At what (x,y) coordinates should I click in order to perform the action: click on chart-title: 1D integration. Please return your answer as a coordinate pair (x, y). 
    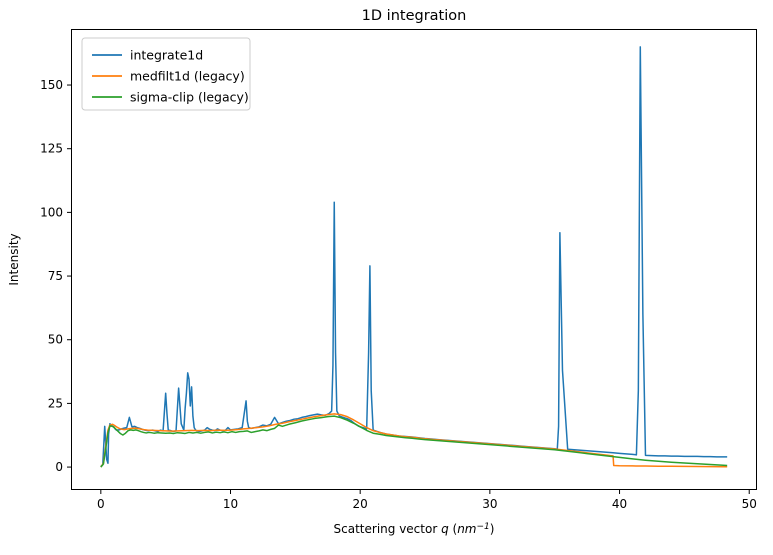
    Looking at the image, I should click on (414, 16).